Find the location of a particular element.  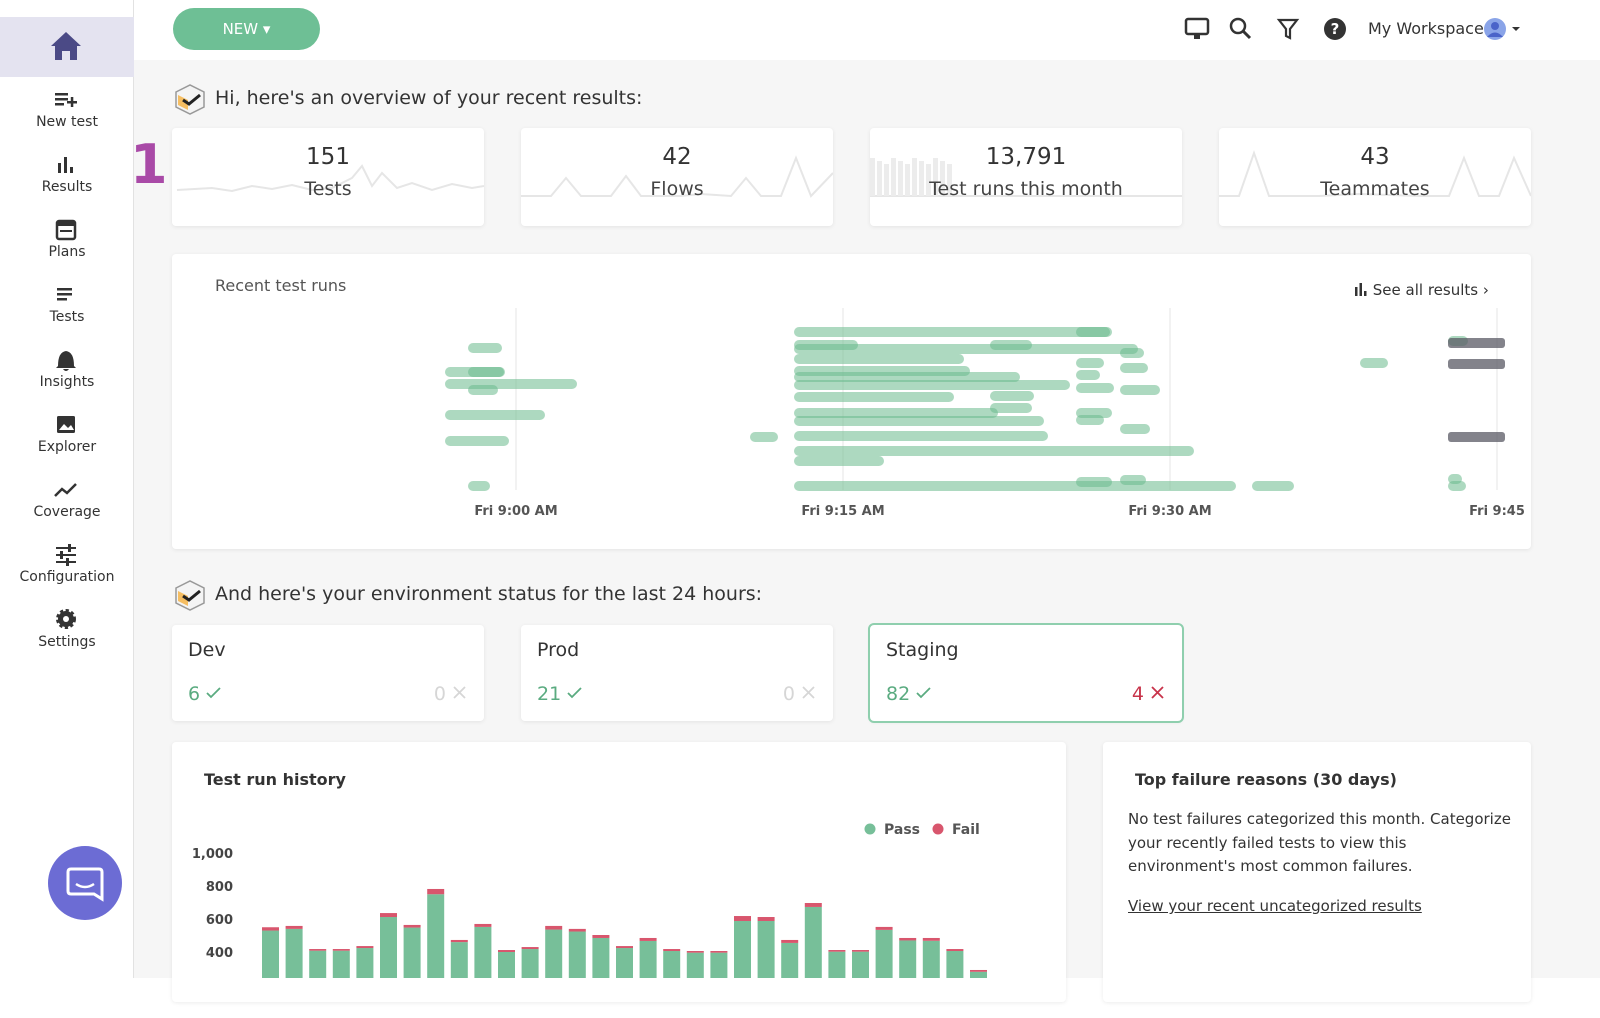

insights-icon is located at coordinates (66, 361).